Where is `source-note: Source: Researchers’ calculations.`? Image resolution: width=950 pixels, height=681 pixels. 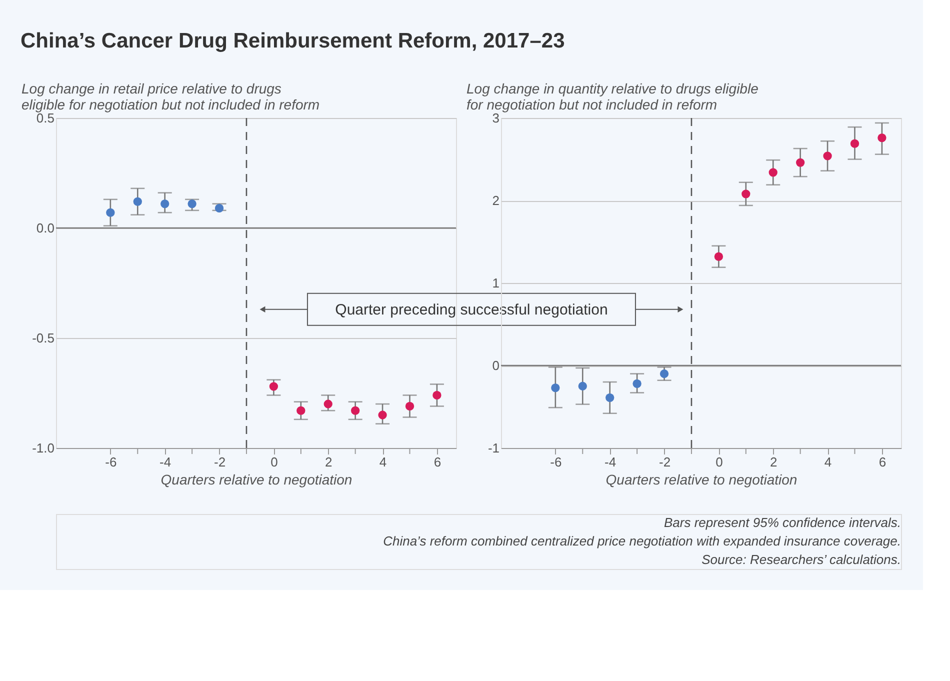
source-note: Source: Researchers’ calculations. is located at coordinates (801, 559).